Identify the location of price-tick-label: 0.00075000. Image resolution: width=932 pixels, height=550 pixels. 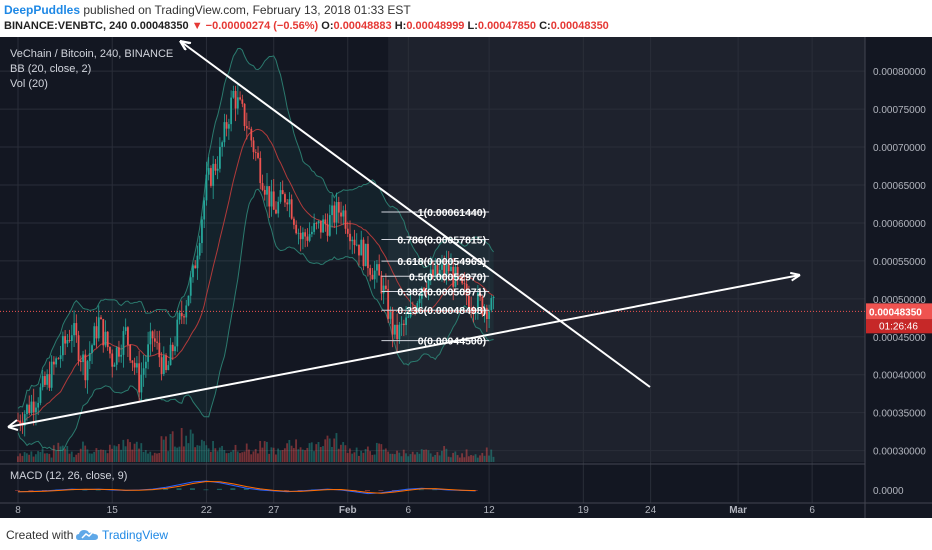
(899, 110).